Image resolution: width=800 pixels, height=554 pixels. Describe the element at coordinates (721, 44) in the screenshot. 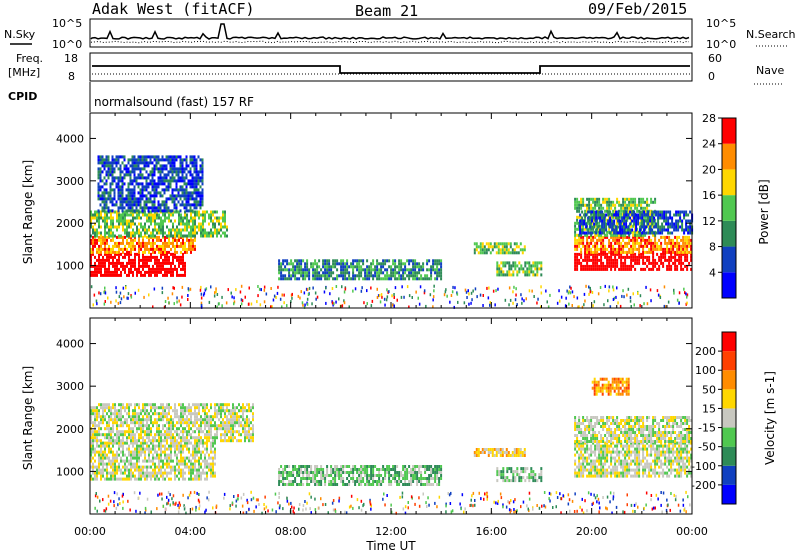

I see `nsearch-tick-bottom: 10^0` at that location.